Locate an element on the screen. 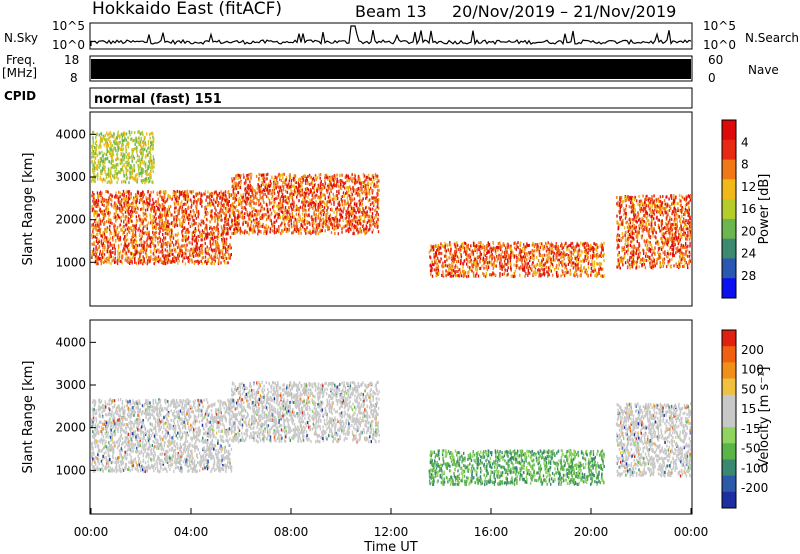 This screenshot has height=554, width=800. noise-trace is located at coordinates (391, 35).